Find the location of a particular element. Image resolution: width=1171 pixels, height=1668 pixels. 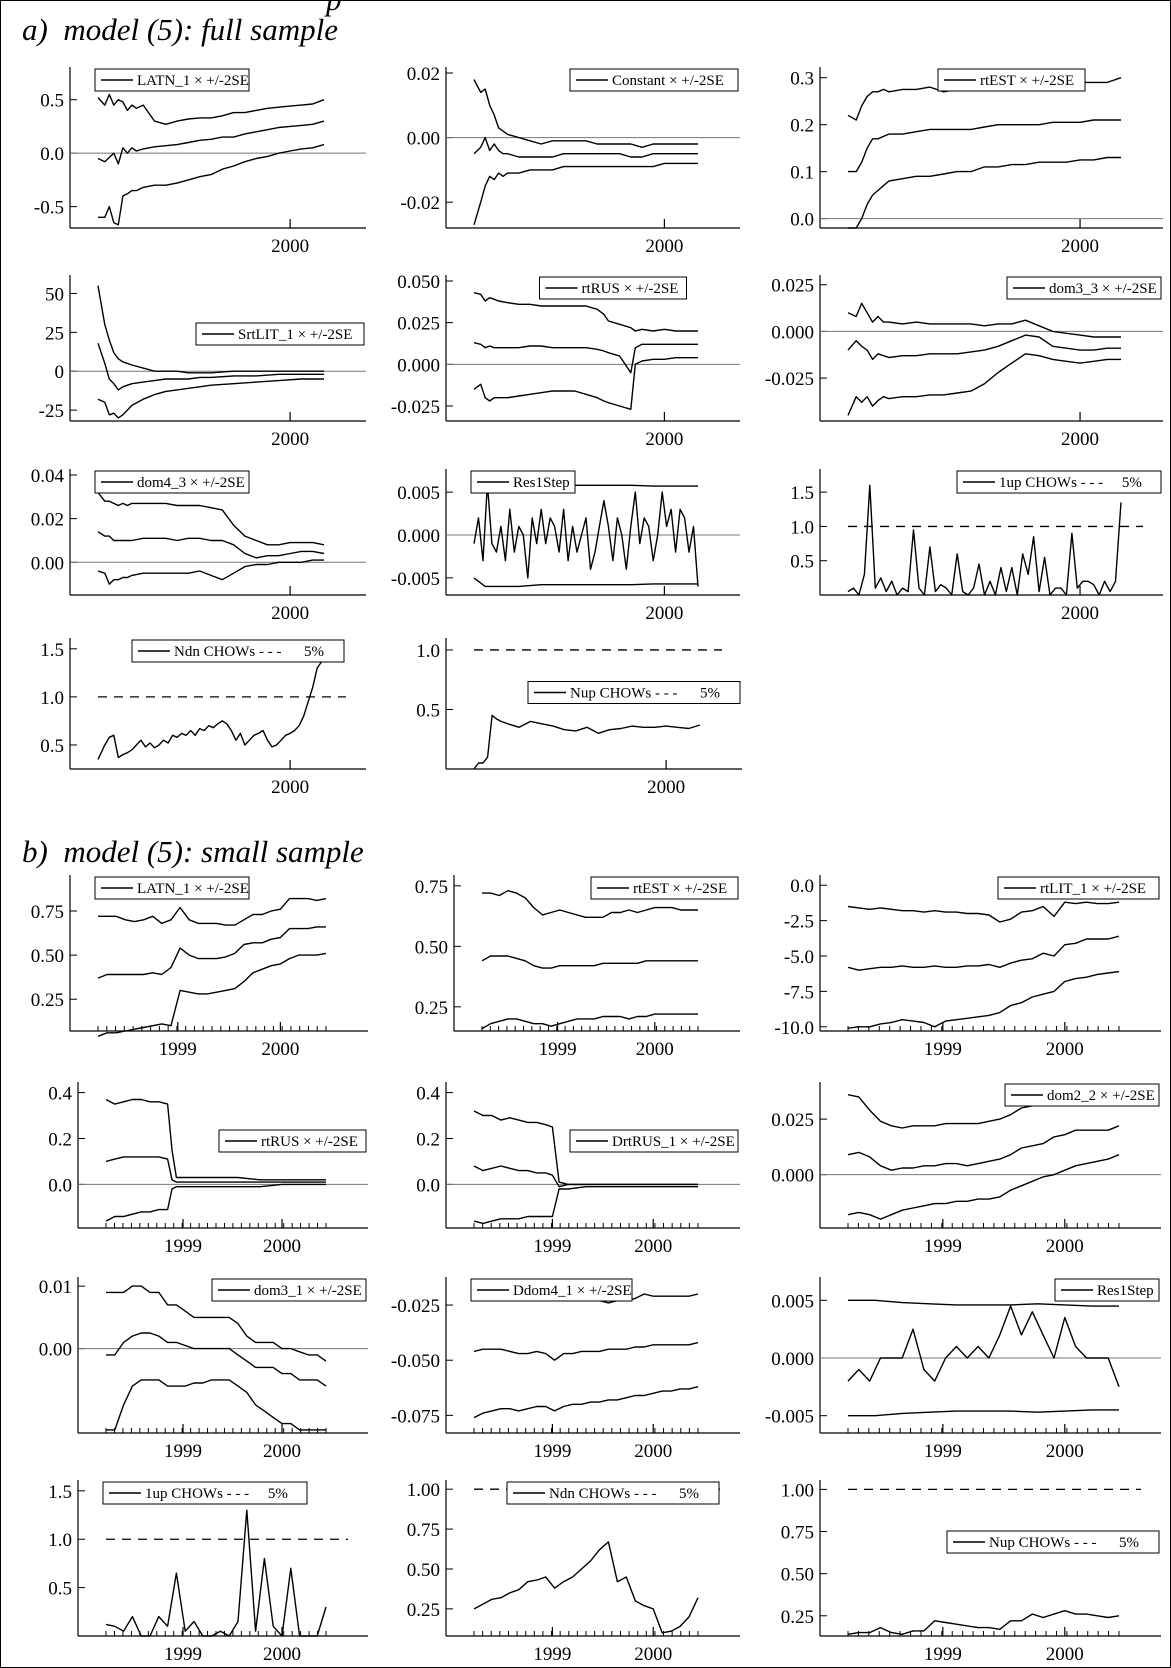

series-line-residual is located at coordinates (586, 534).